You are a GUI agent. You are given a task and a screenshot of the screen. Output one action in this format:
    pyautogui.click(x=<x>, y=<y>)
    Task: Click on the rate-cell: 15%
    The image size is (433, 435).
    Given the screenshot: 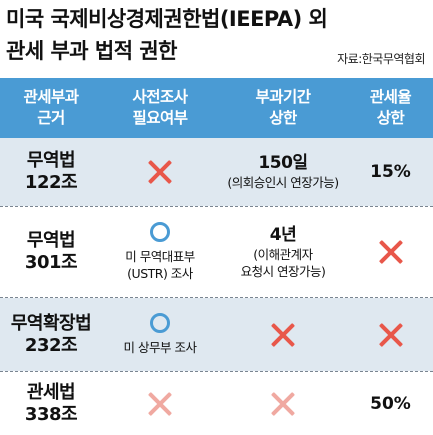 What is the action you would take?
    pyautogui.click(x=390, y=172)
    